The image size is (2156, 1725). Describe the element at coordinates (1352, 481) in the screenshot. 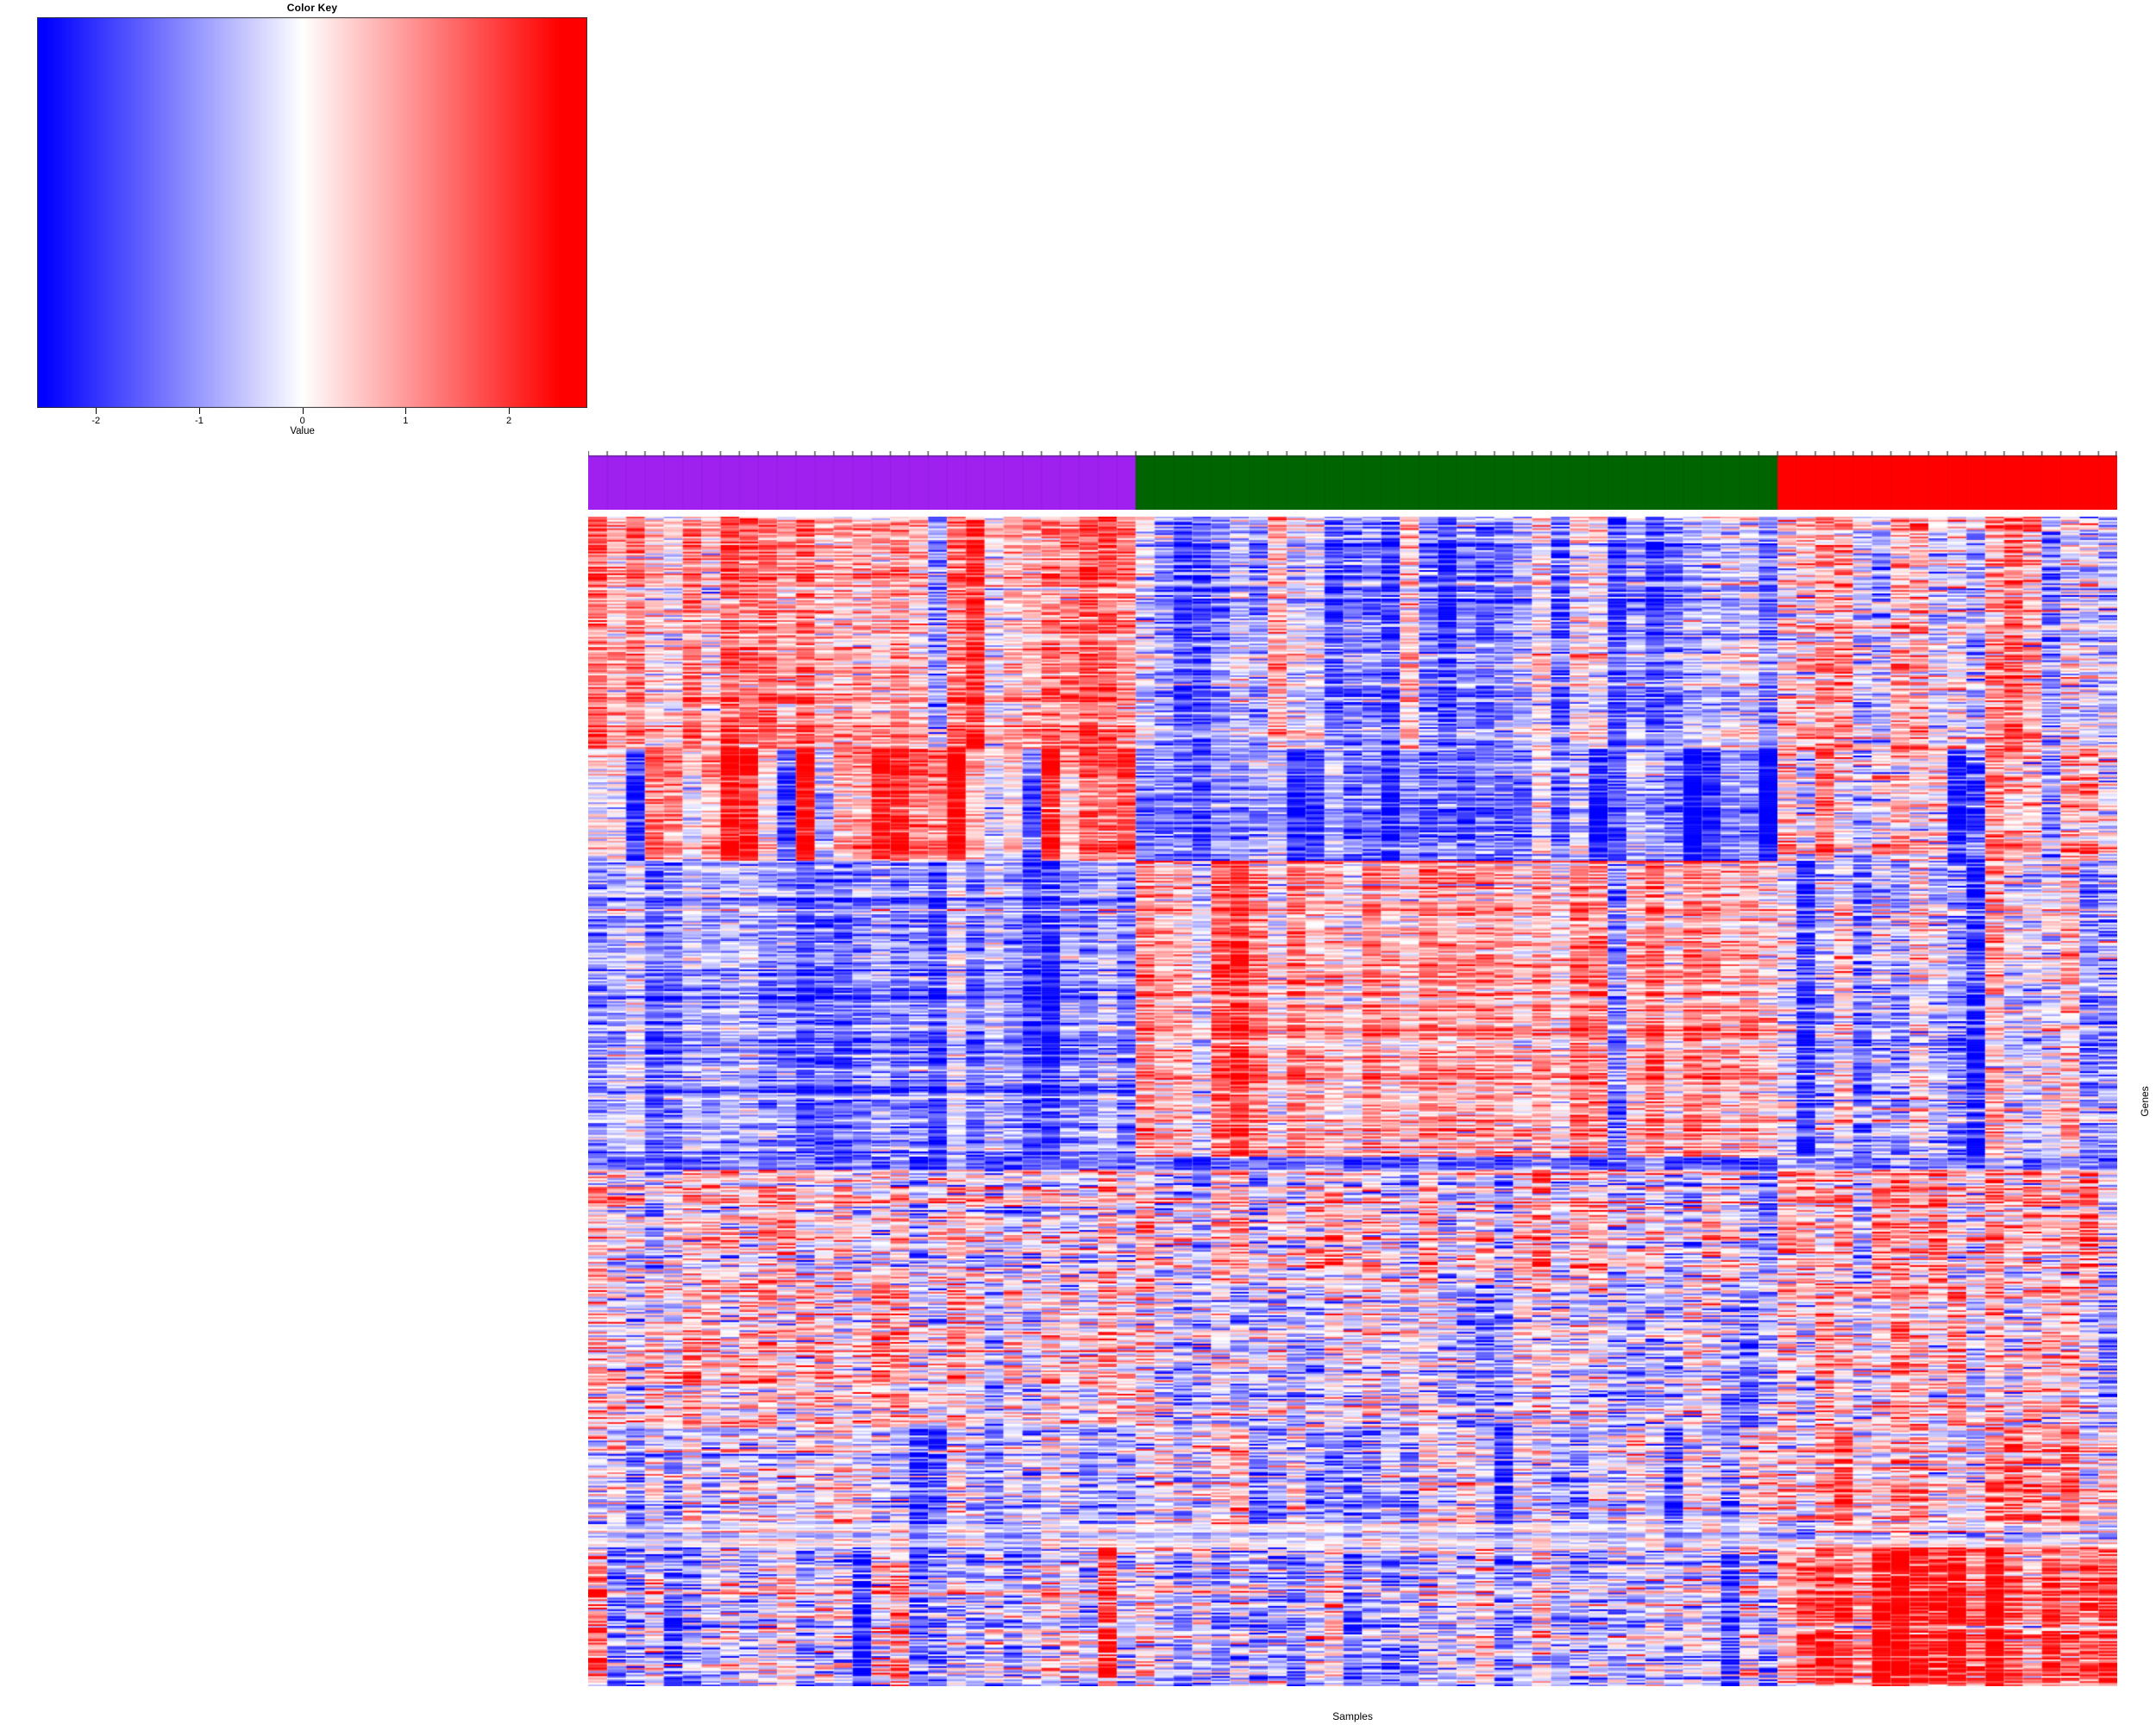

I see `column-group-color-bar` at that location.